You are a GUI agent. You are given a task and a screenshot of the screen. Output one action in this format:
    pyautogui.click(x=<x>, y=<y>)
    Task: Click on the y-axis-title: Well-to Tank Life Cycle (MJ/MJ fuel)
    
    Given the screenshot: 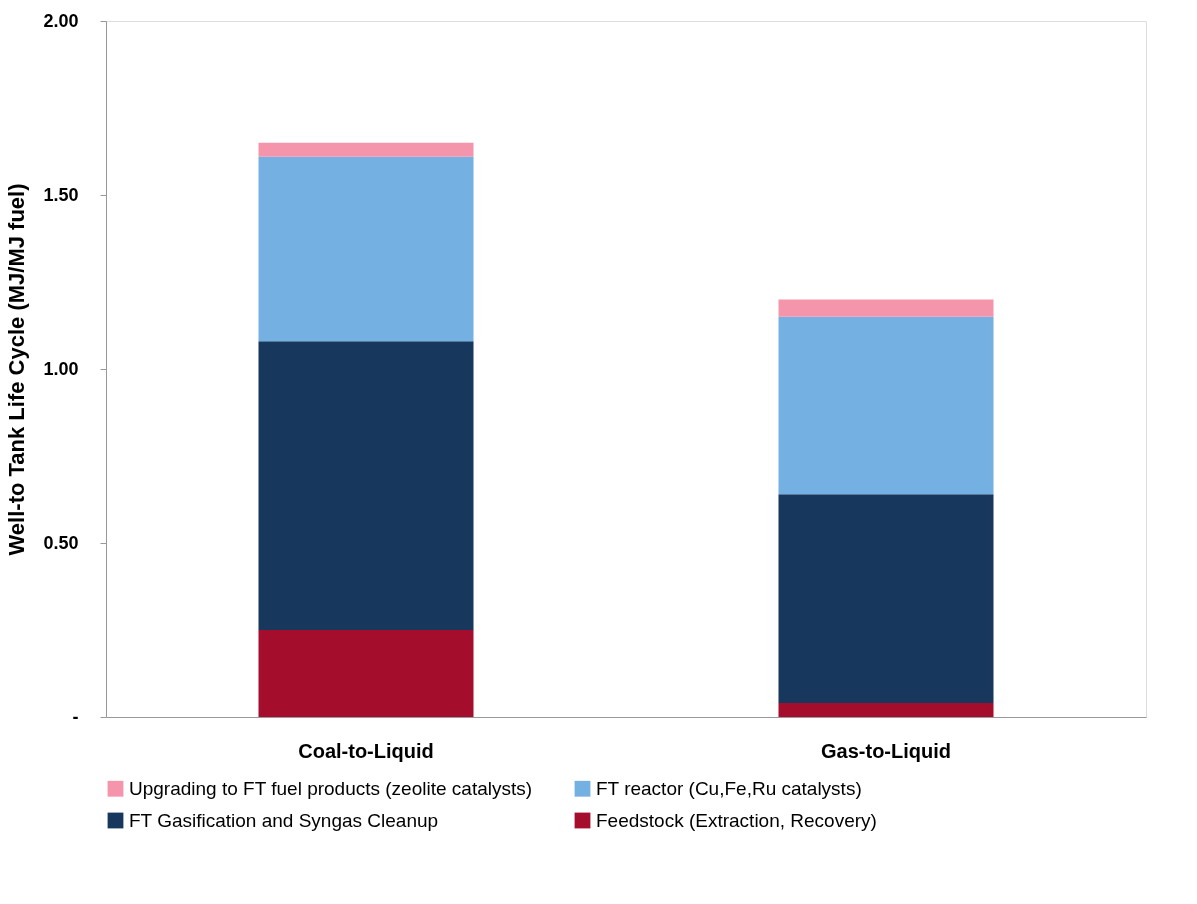 What is the action you would take?
    pyautogui.click(x=17, y=369)
    